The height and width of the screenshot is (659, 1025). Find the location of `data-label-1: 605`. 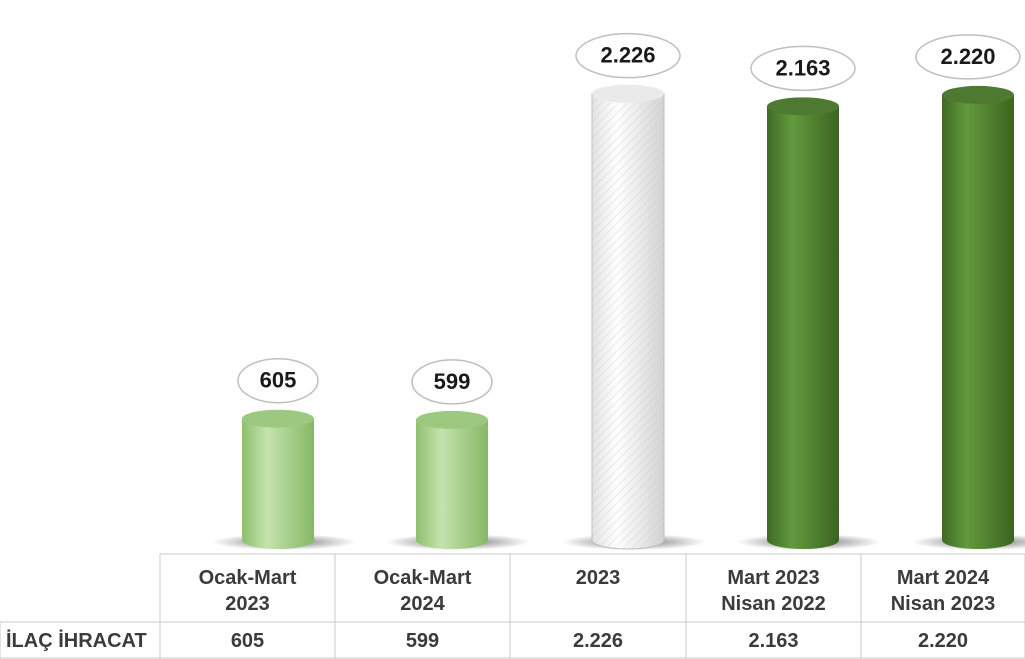

data-label-1: 605 is located at coordinates (278, 380).